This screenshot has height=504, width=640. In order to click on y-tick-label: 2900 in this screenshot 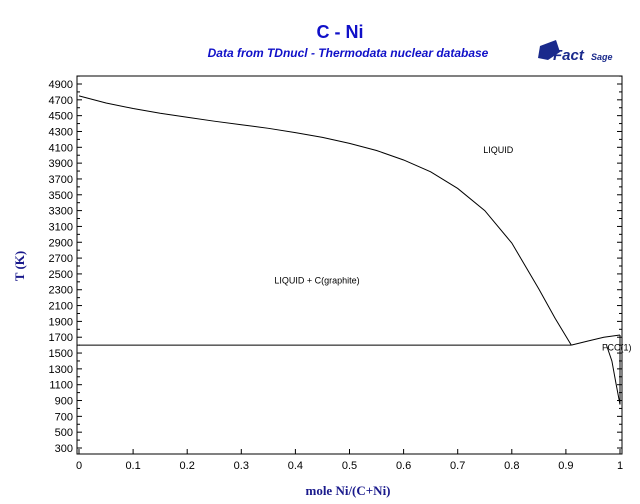, I will do `click(61, 243)`.